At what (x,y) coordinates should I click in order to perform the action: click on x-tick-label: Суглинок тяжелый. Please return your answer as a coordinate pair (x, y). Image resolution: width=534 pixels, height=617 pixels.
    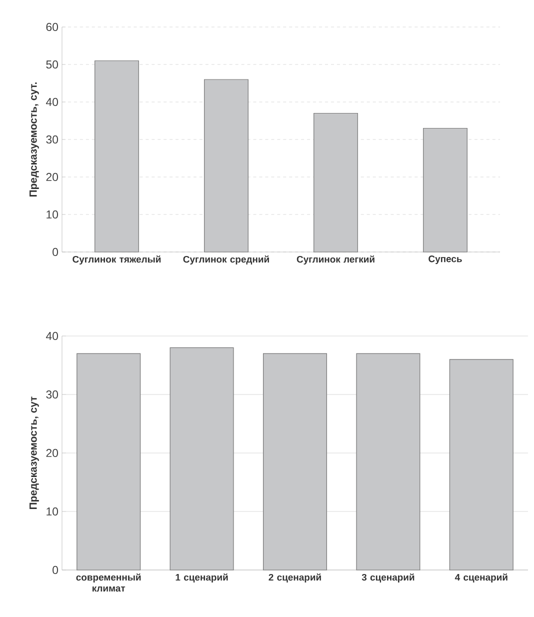
    Looking at the image, I should click on (116, 260).